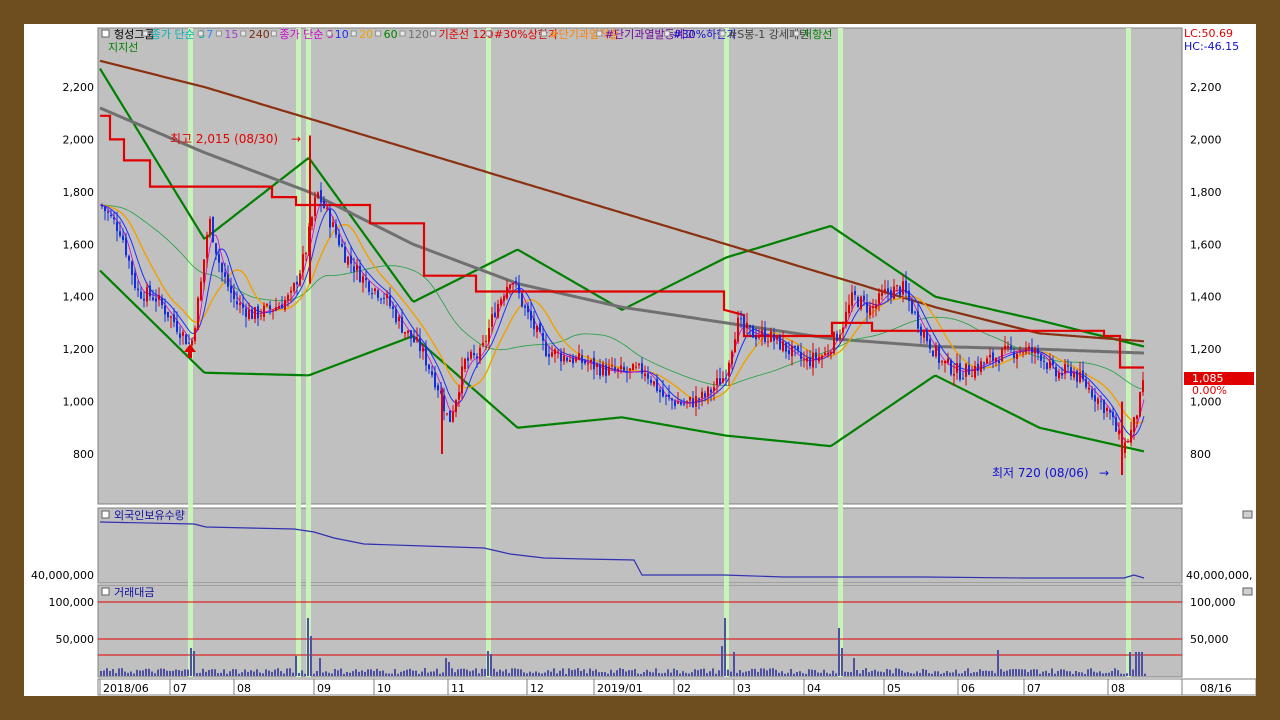 The width and height of the screenshot is (1280, 720). What do you see at coordinates (105, 591) in the screenshot?
I see `volume-panel-toggle-icon` at bounding box center [105, 591].